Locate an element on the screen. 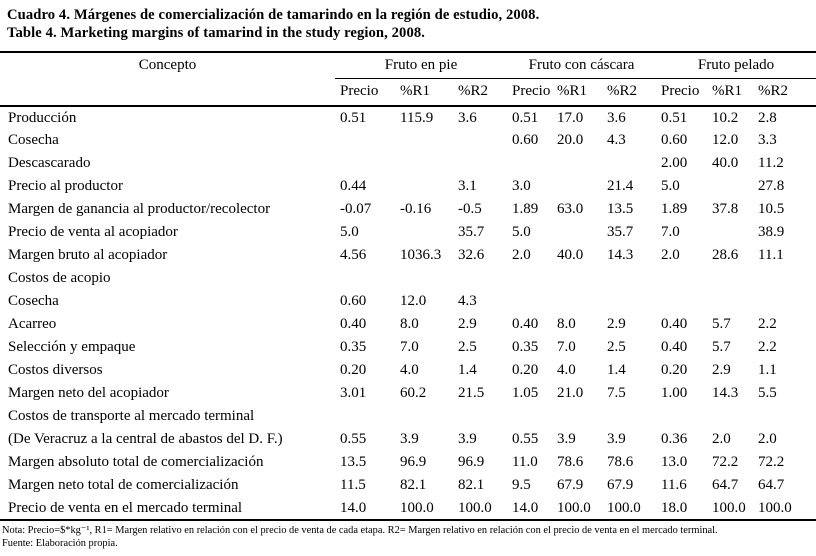 Image resolution: width=816 pixels, height=556 pixels. cell-value: -0.5 is located at coordinates (470, 209).